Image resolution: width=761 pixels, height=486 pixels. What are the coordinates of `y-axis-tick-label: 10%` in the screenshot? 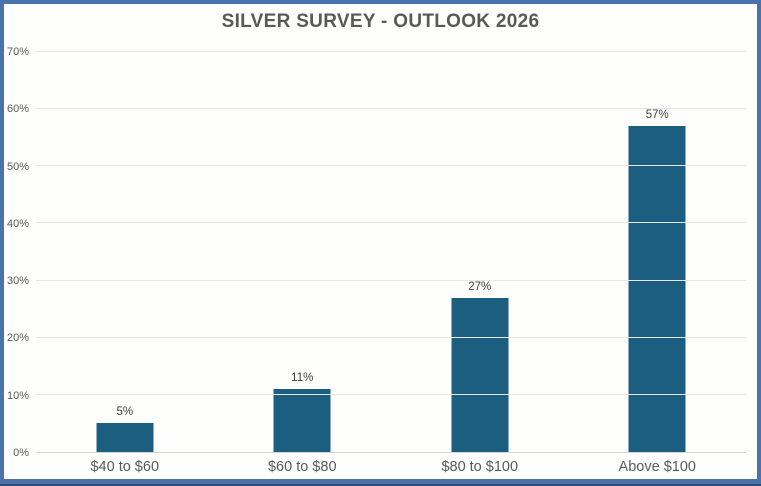 It's located at (17, 395).